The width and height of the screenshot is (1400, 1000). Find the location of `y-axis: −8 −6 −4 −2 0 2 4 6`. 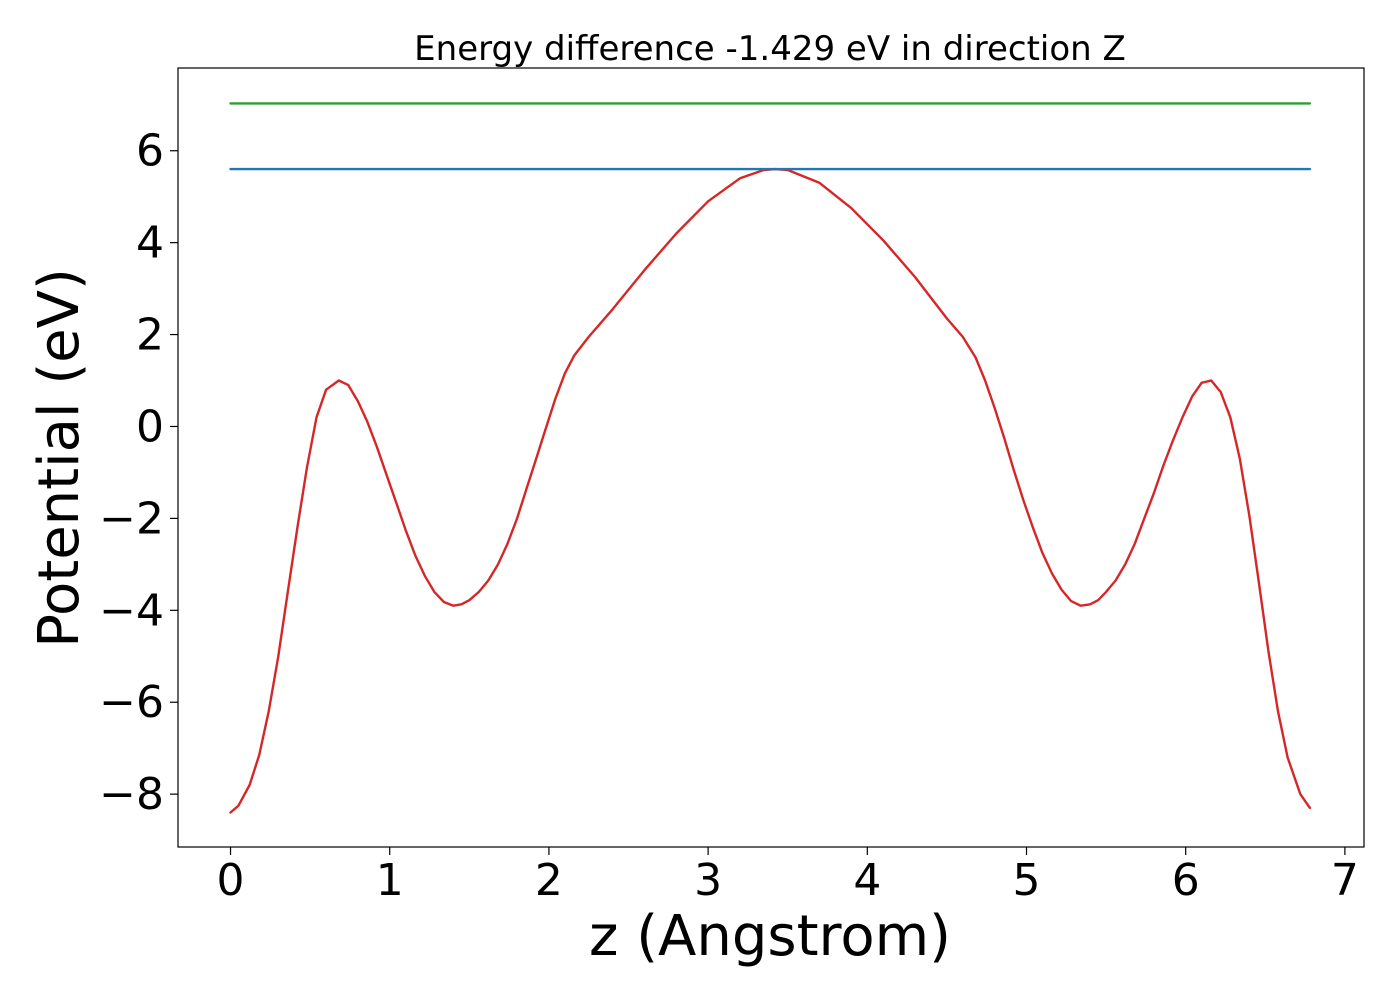

y-axis: −8 −6 −4 −2 0 2 4 6 is located at coordinates (138, 473).